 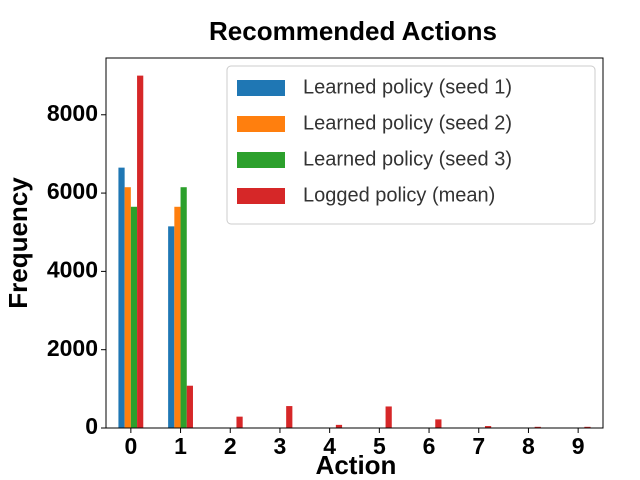 What do you see at coordinates (429, 446) in the screenshot?
I see `x-tick-label: 6` at bounding box center [429, 446].